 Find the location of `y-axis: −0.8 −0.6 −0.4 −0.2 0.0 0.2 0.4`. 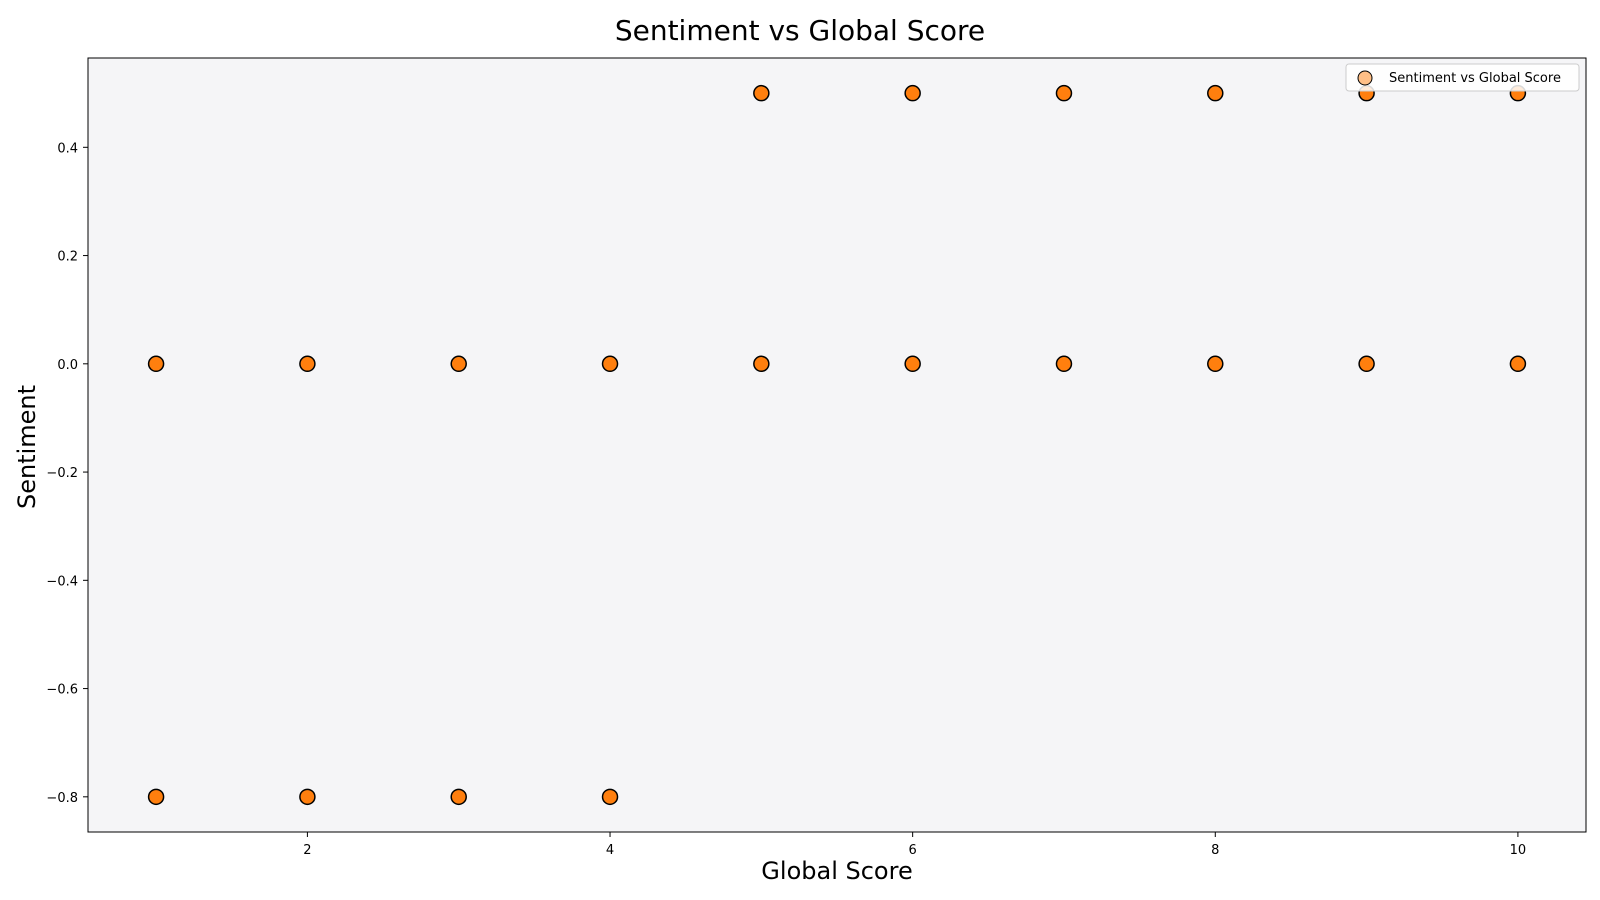

y-axis: −0.8 −0.6 −0.4 −0.2 0.0 0.2 0.4 is located at coordinates (67, 473).